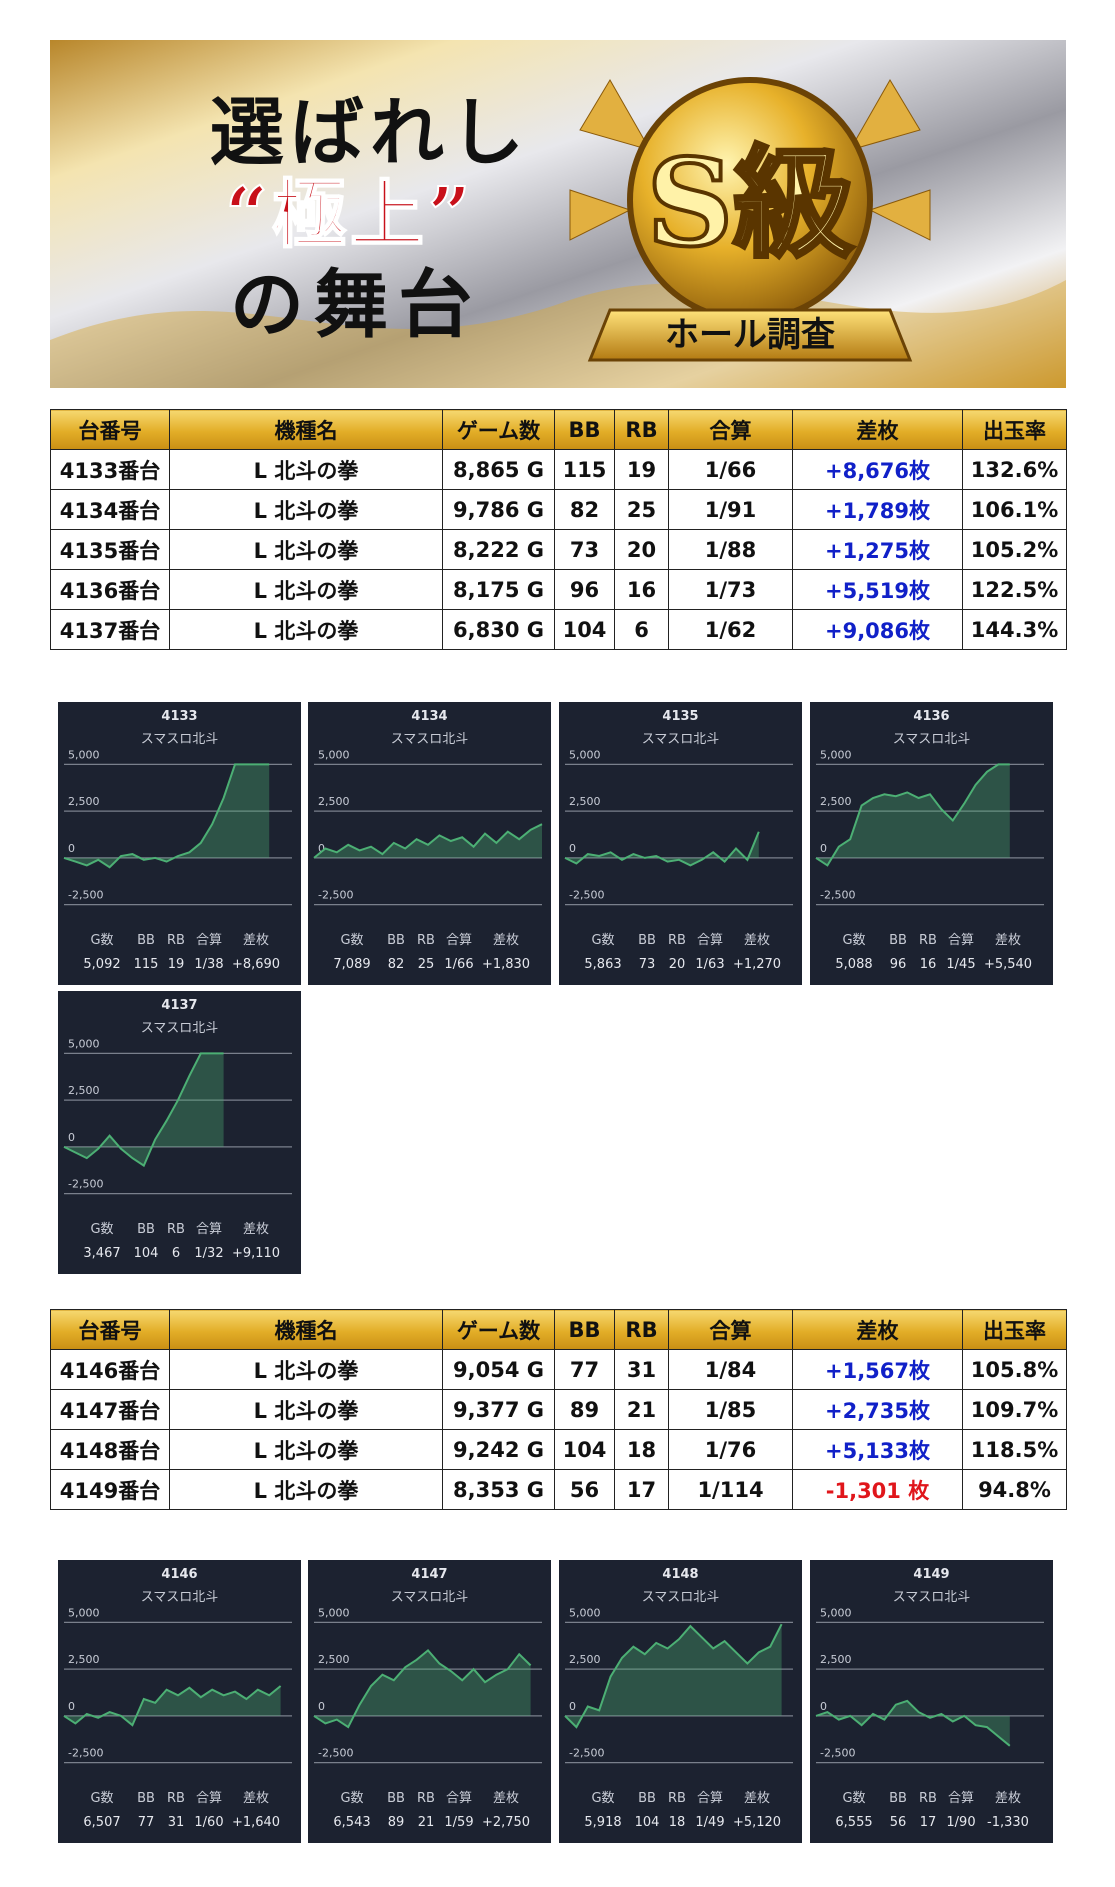  I want to click on table-cell: 1/62, so click(730, 629).